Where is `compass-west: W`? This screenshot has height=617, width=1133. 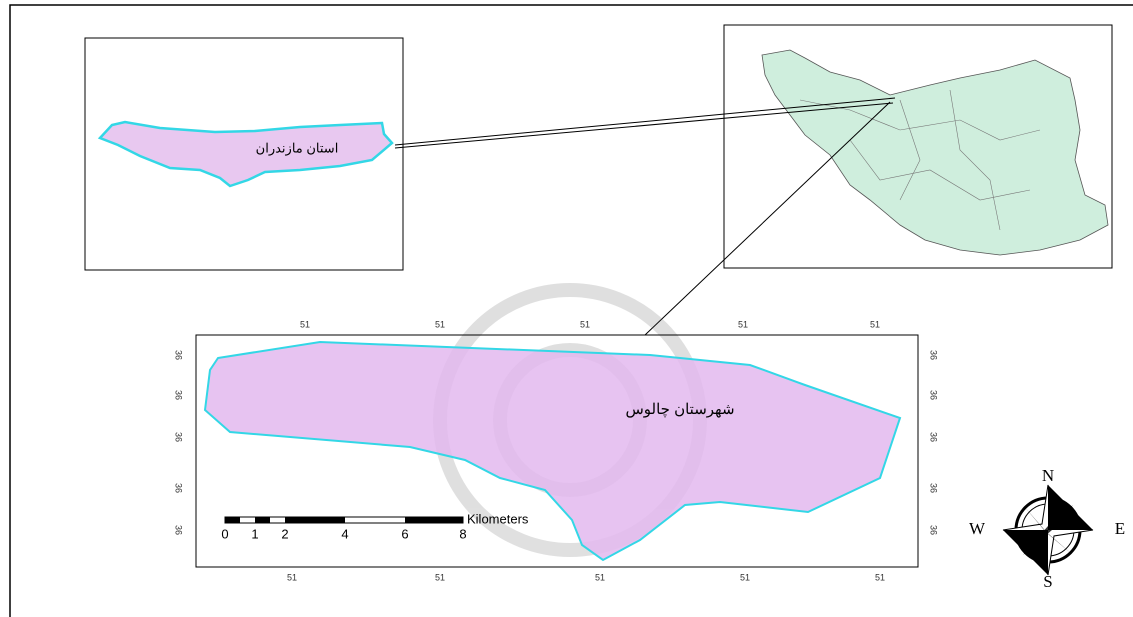 compass-west: W is located at coordinates (977, 528).